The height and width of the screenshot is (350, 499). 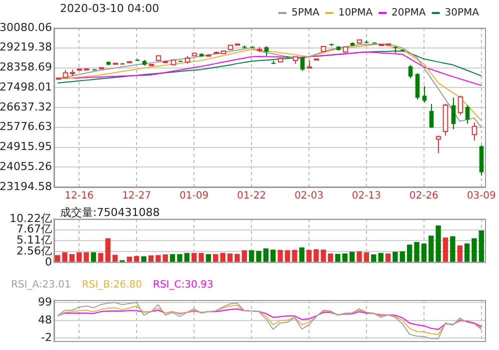 I want to click on y-tick-label: 5.11亿, so click(x=34, y=240).